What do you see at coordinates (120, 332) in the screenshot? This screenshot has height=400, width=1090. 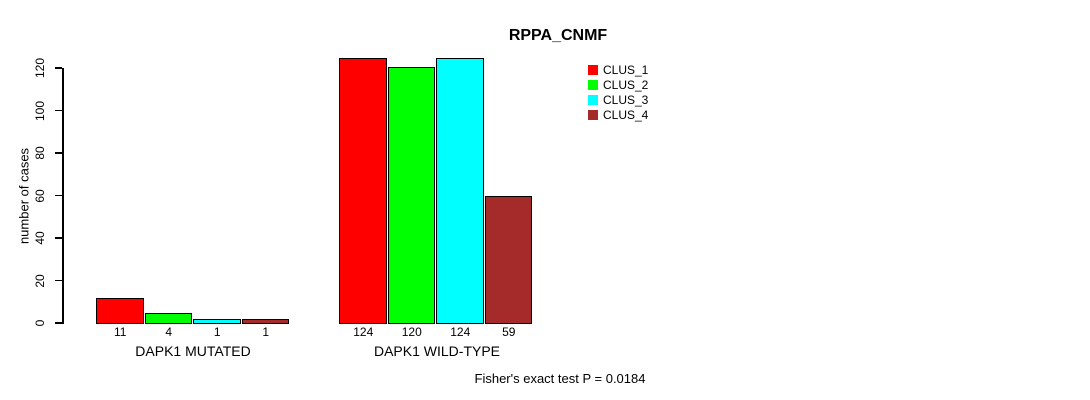 I see `bar-value-label-clus_1-mutated: 11` at bounding box center [120, 332].